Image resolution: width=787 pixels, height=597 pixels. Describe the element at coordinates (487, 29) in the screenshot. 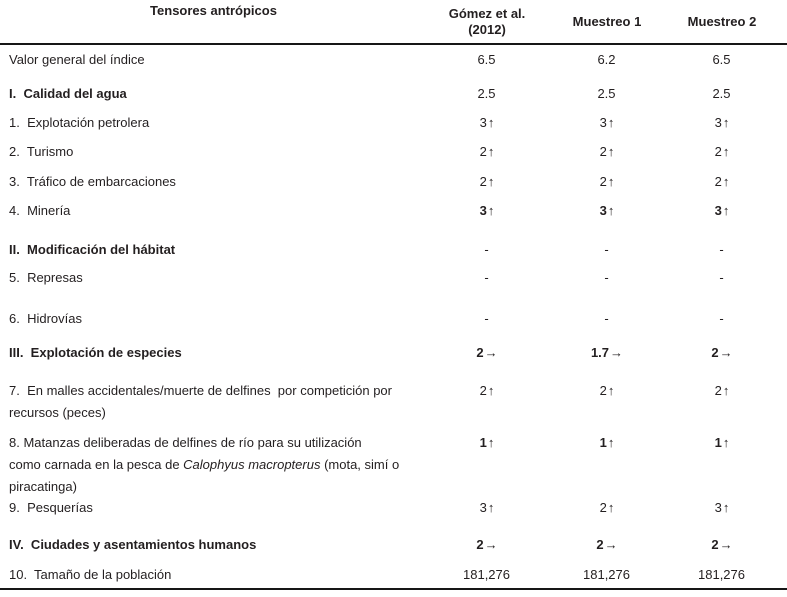

I see `column-header-gomez-line2: (2012)` at that location.